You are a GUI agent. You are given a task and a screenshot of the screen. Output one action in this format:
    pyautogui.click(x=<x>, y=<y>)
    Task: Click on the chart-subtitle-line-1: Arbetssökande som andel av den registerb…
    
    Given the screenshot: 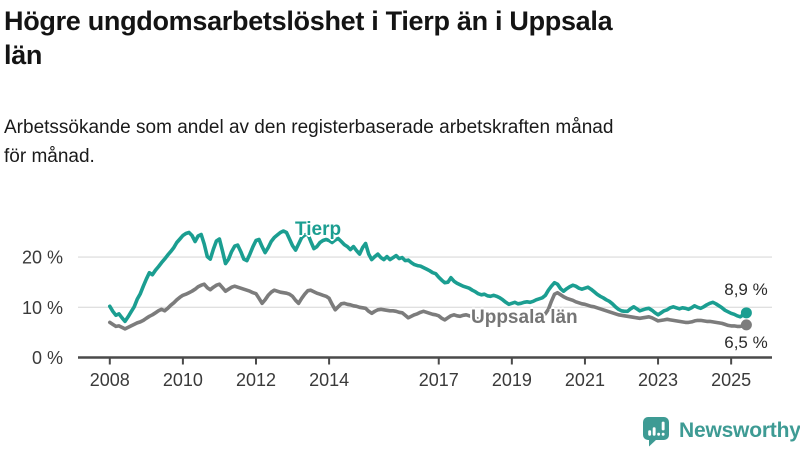 What is the action you would take?
    pyautogui.click(x=309, y=127)
    